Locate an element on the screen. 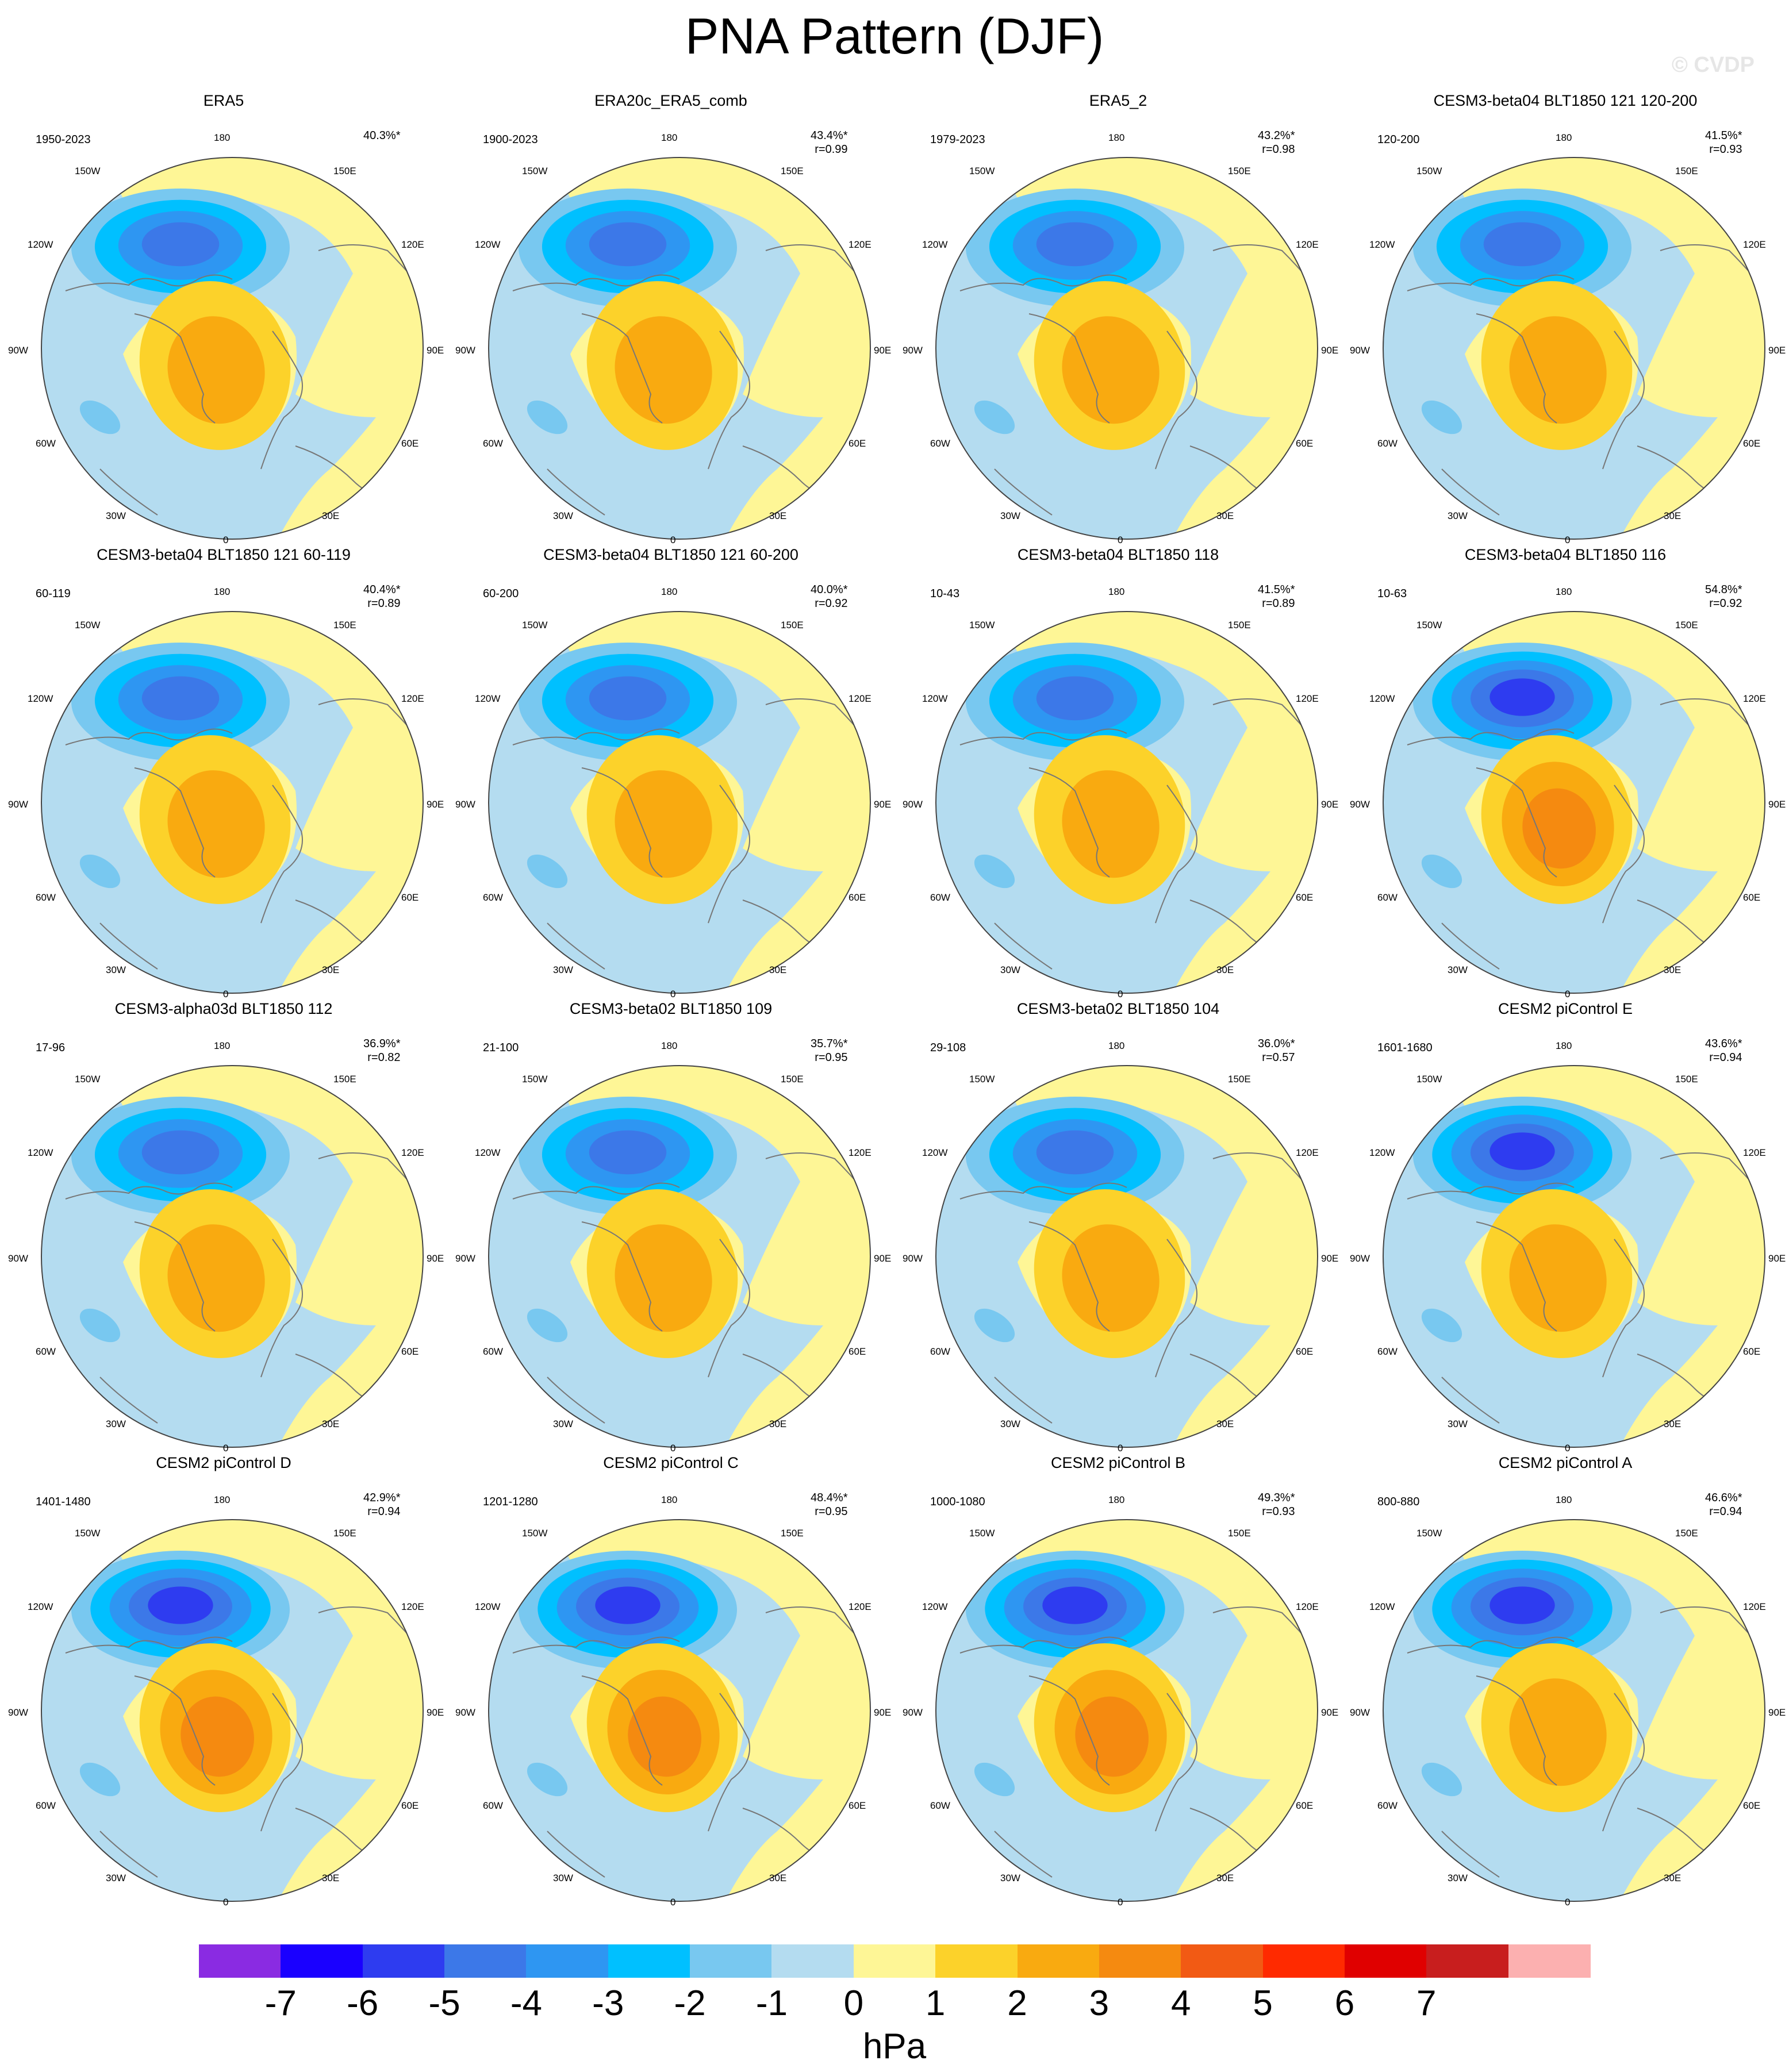  panel-variance: 41.5%* is located at coordinates (1276, 589).